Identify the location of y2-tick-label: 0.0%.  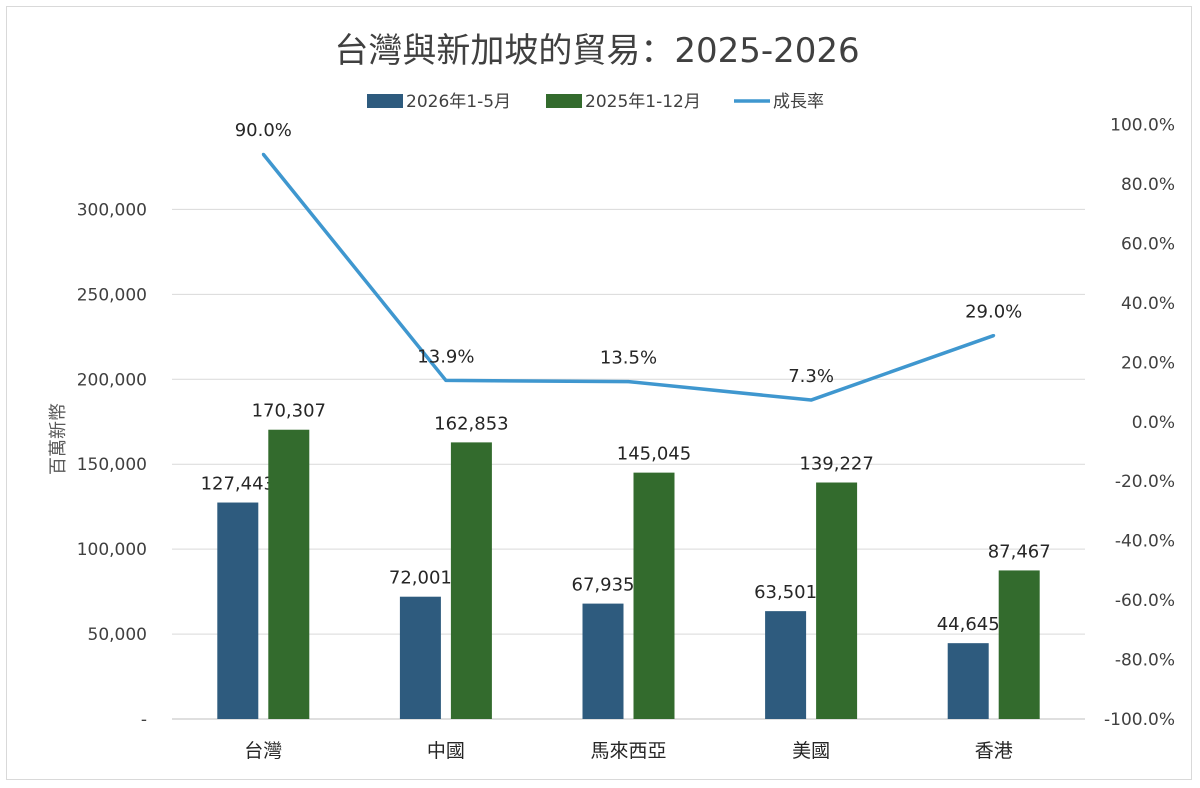
(1153, 423).